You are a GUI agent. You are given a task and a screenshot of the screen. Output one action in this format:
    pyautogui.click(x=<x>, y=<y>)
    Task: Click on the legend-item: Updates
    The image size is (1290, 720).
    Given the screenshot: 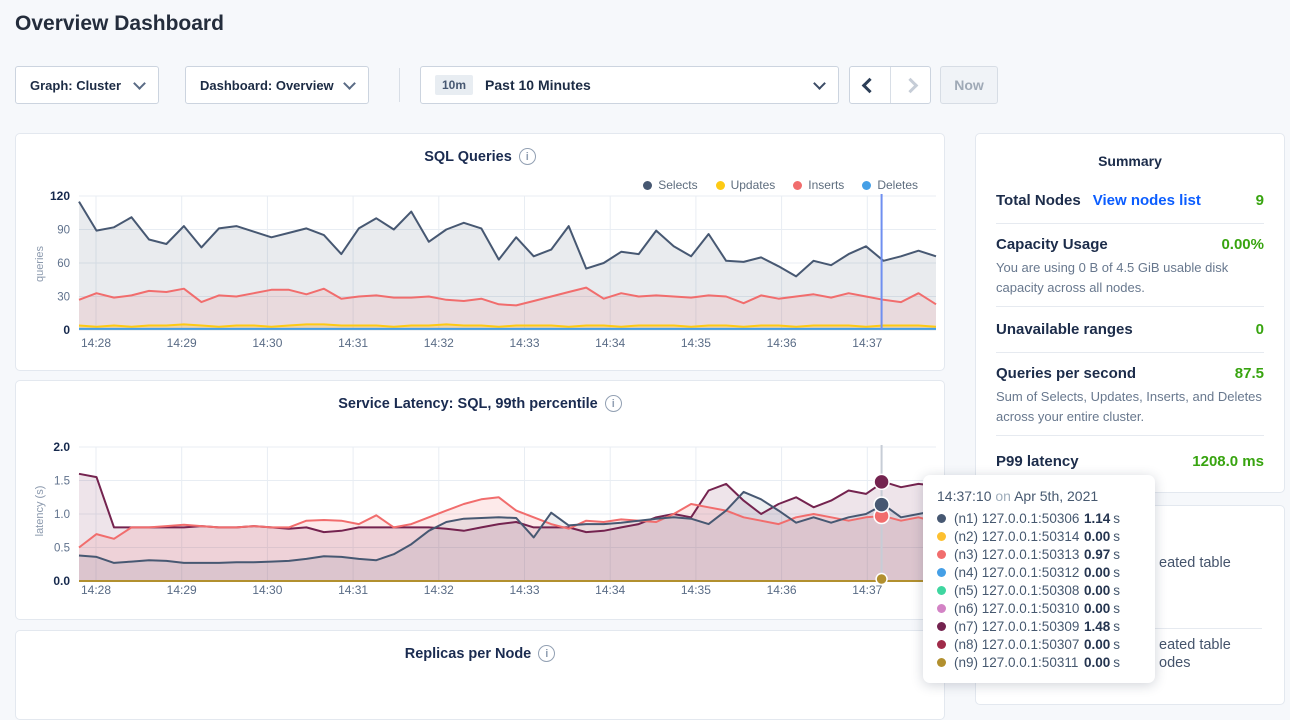 What is the action you would take?
    pyautogui.click(x=745, y=185)
    